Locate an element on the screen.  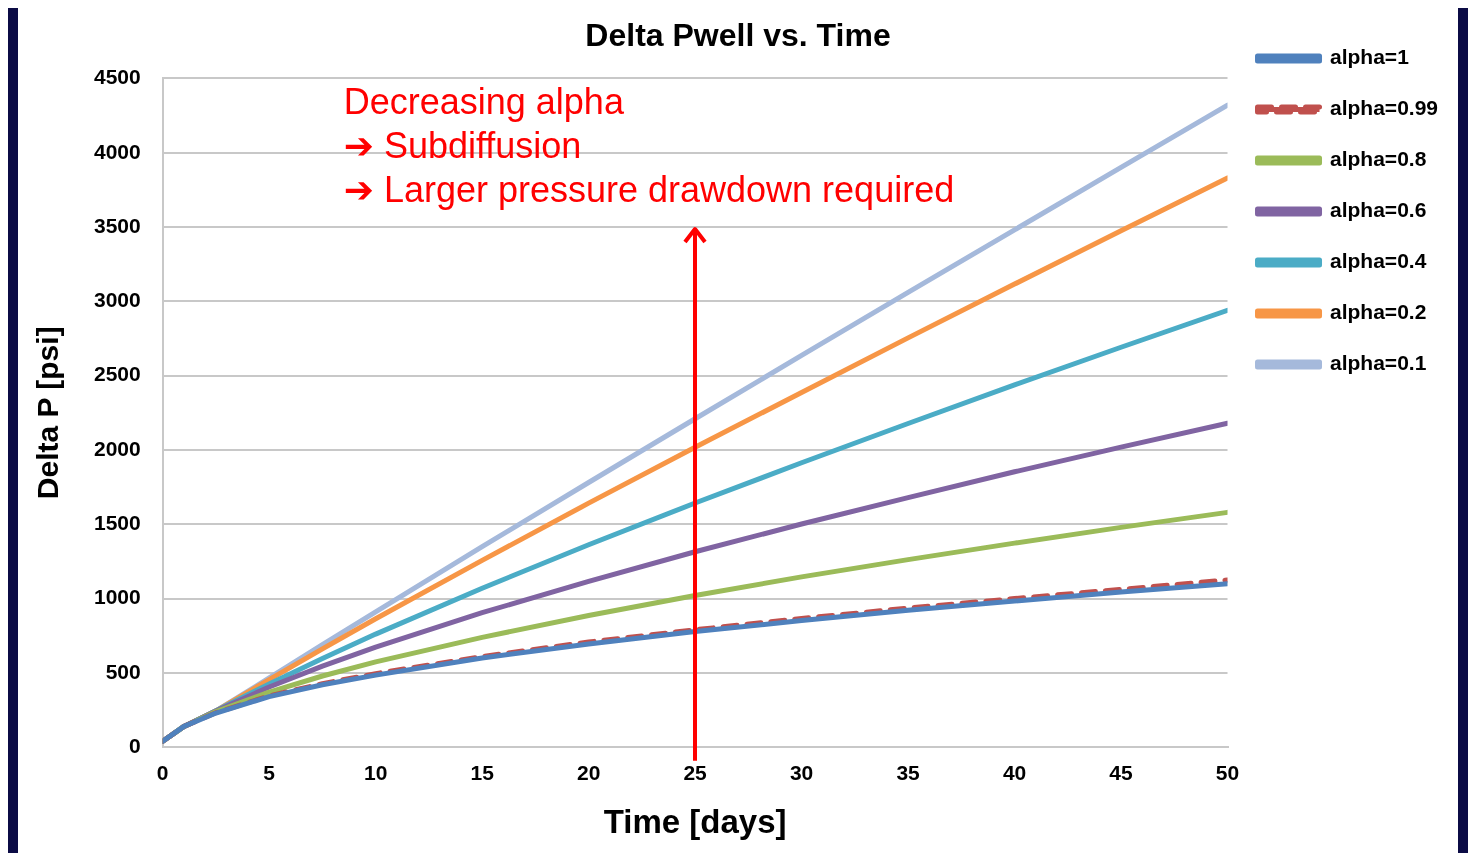
legend-label: alpha=0.4 is located at coordinates (1378, 261).